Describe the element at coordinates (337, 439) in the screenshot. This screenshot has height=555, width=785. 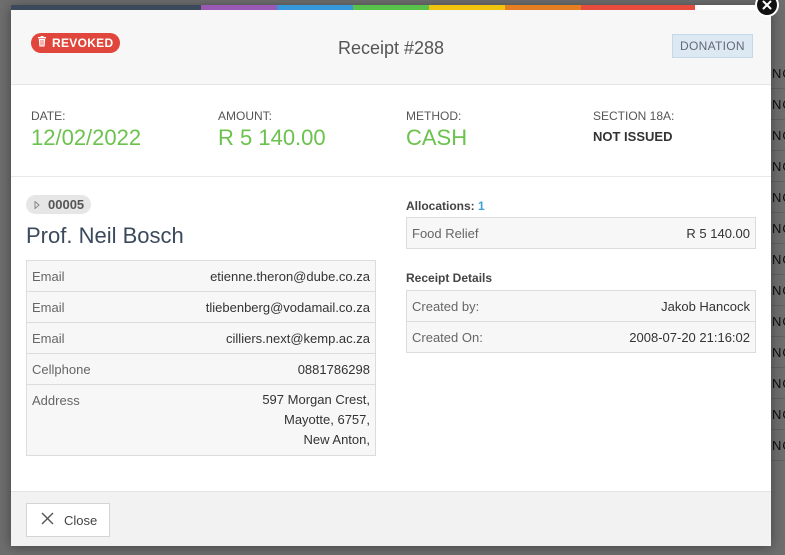
I see `address-line: New Anton,` at that location.